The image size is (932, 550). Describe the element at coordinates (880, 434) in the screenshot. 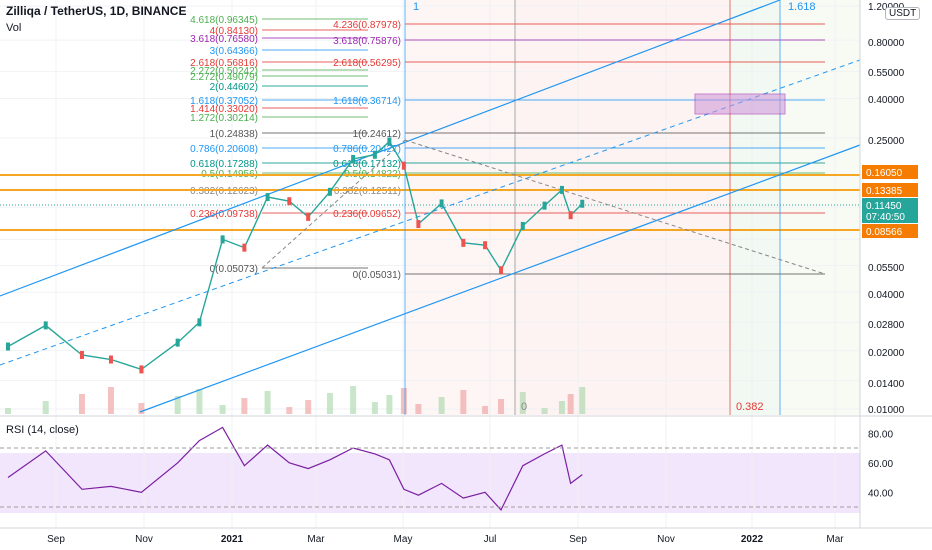

I see `rsi-axis-80.00: 80.00` at that location.